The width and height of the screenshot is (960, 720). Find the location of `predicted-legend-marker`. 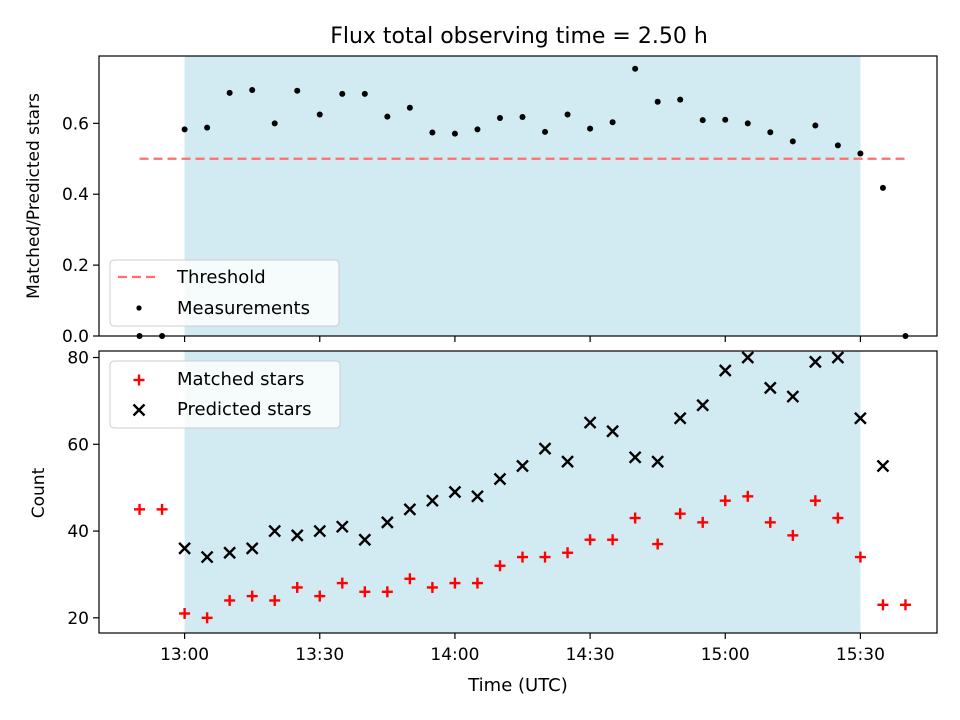

predicted-legend-marker is located at coordinates (139, 410).